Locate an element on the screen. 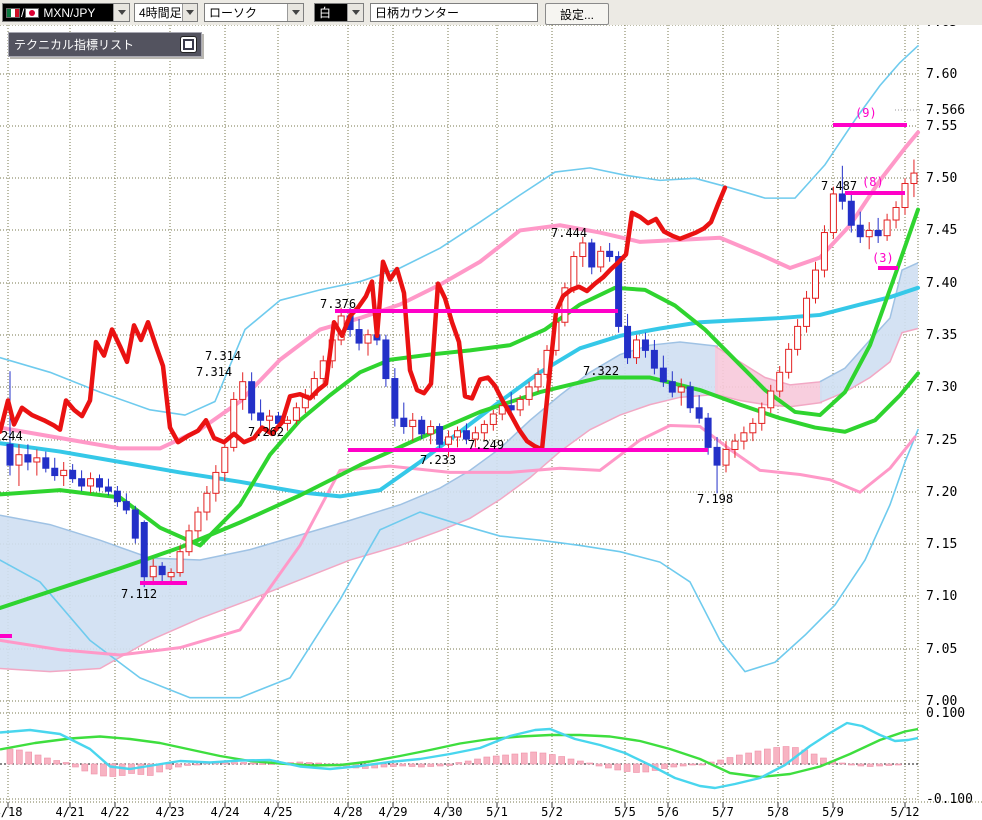 This screenshot has width=982, height=820. y-axis-price-label: 7.20 is located at coordinates (941, 492).